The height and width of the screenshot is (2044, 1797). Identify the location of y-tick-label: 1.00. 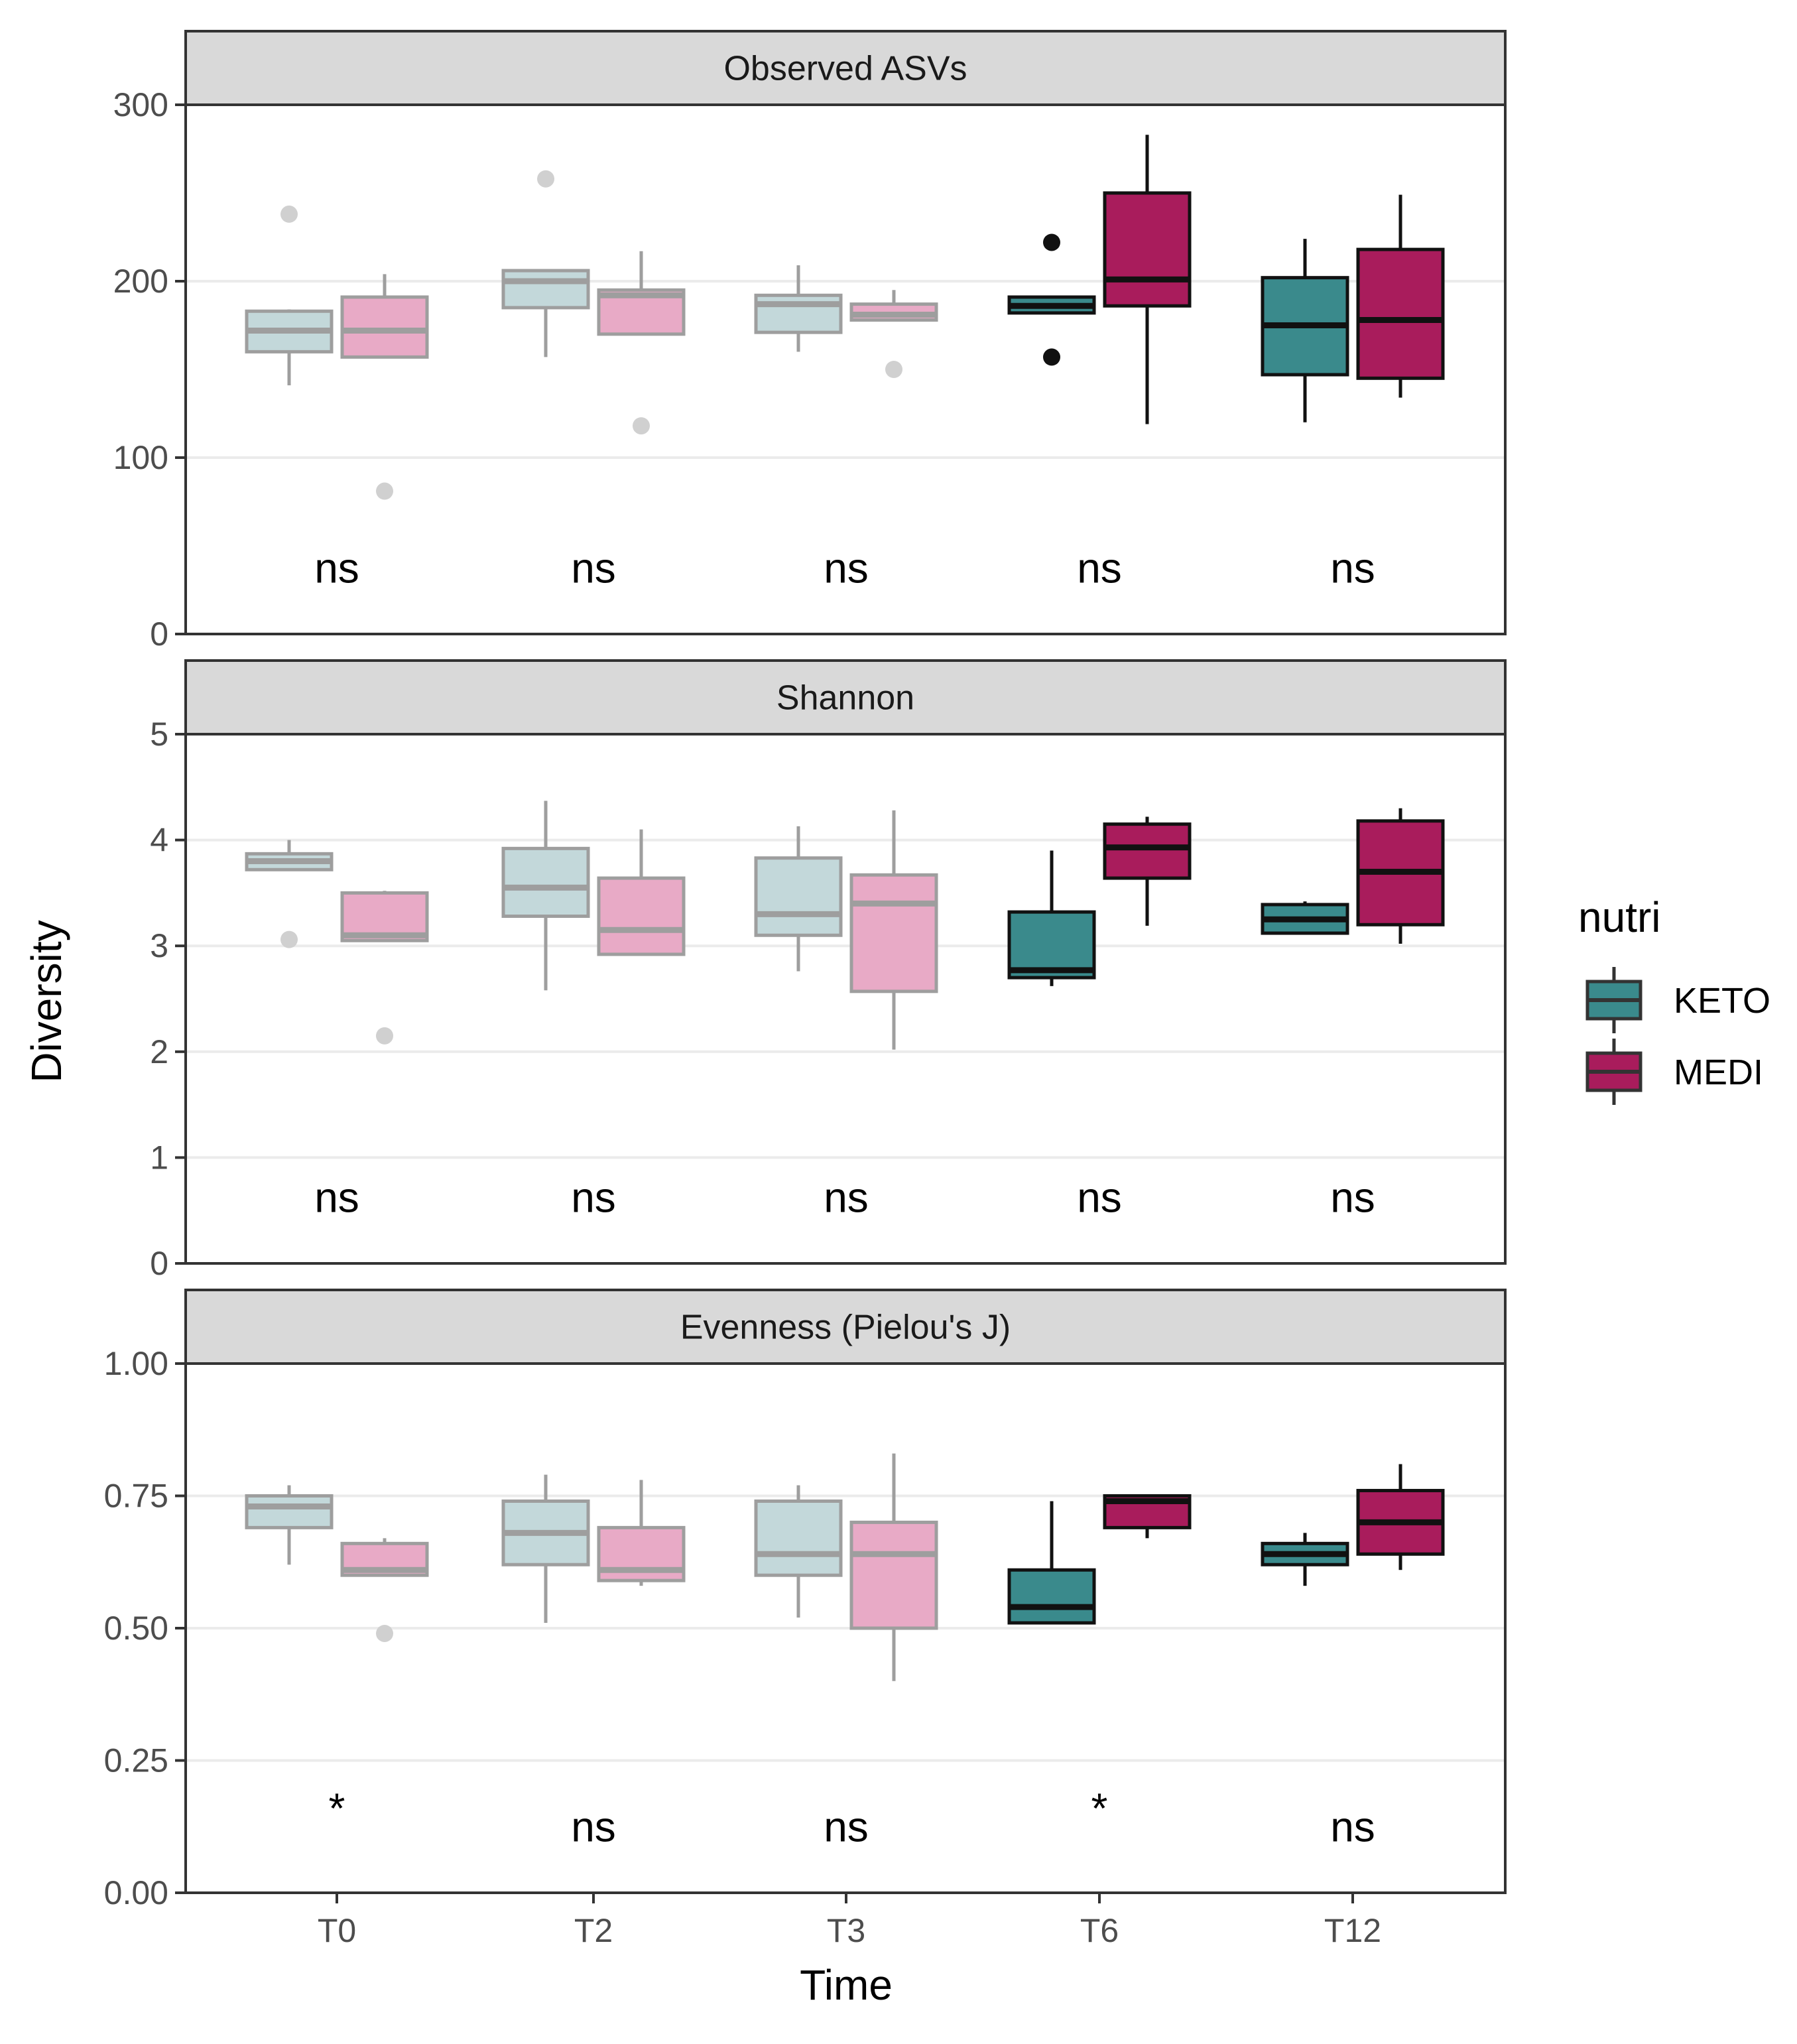
(136, 1364).